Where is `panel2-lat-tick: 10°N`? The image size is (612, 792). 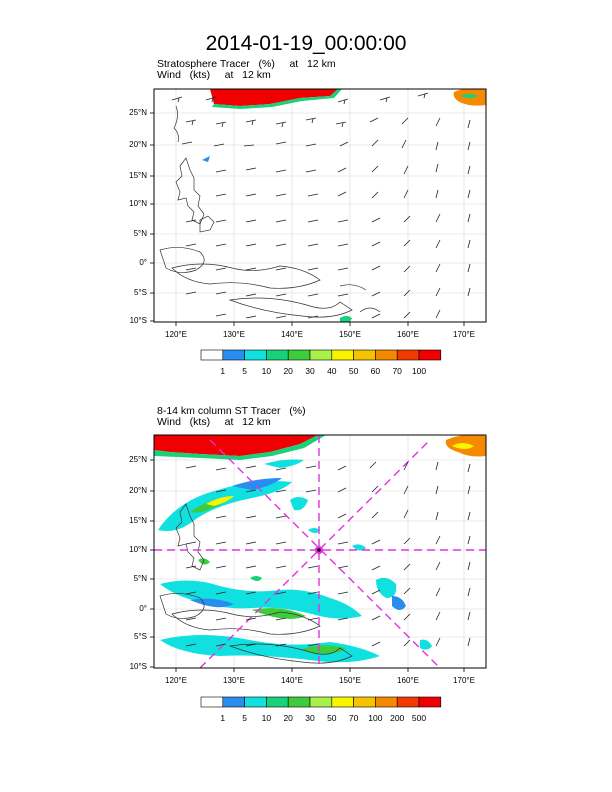 panel2-lat-tick: 10°N is located at coordinates (138, 549).